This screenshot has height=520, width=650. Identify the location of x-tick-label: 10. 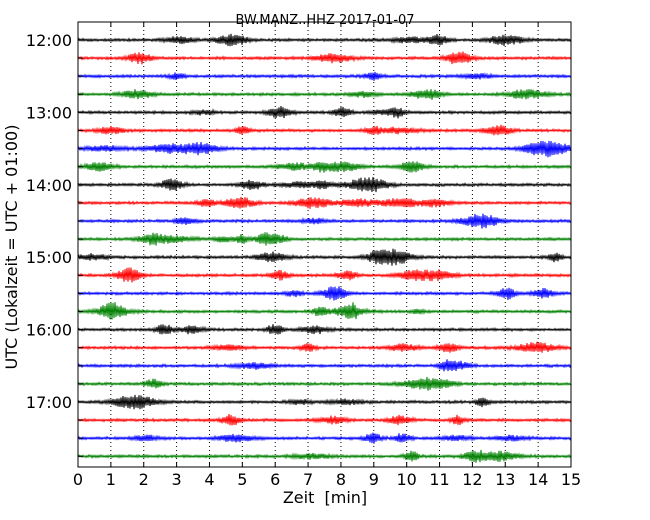
(406, 479).